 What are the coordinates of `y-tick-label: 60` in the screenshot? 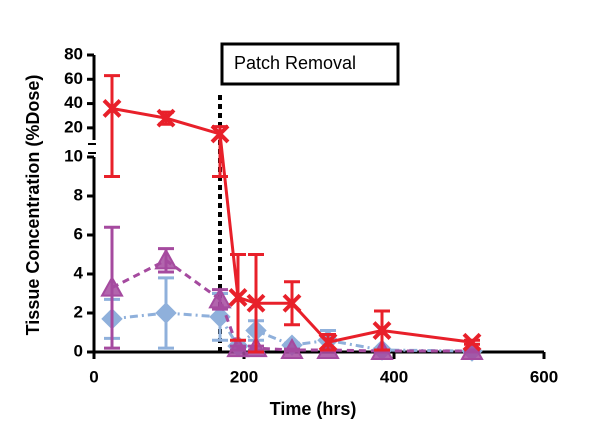 It's located at (73, 78).